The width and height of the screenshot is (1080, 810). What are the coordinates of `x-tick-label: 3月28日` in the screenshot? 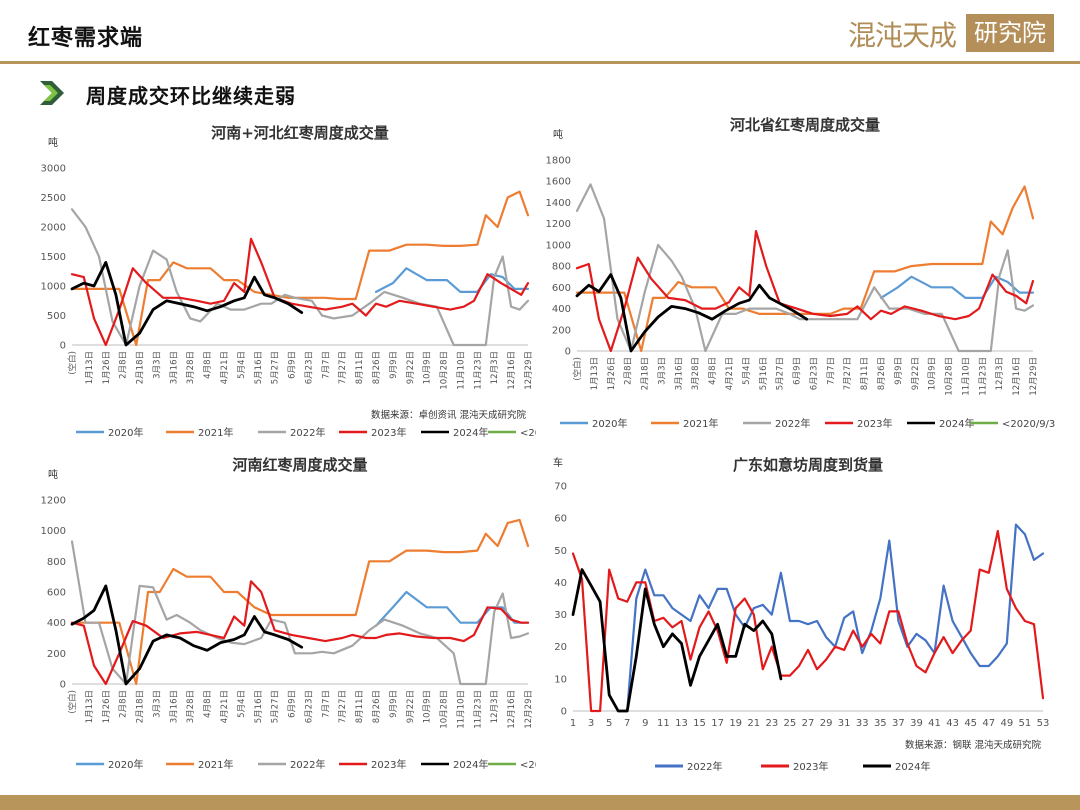 It's located at (696, 373).